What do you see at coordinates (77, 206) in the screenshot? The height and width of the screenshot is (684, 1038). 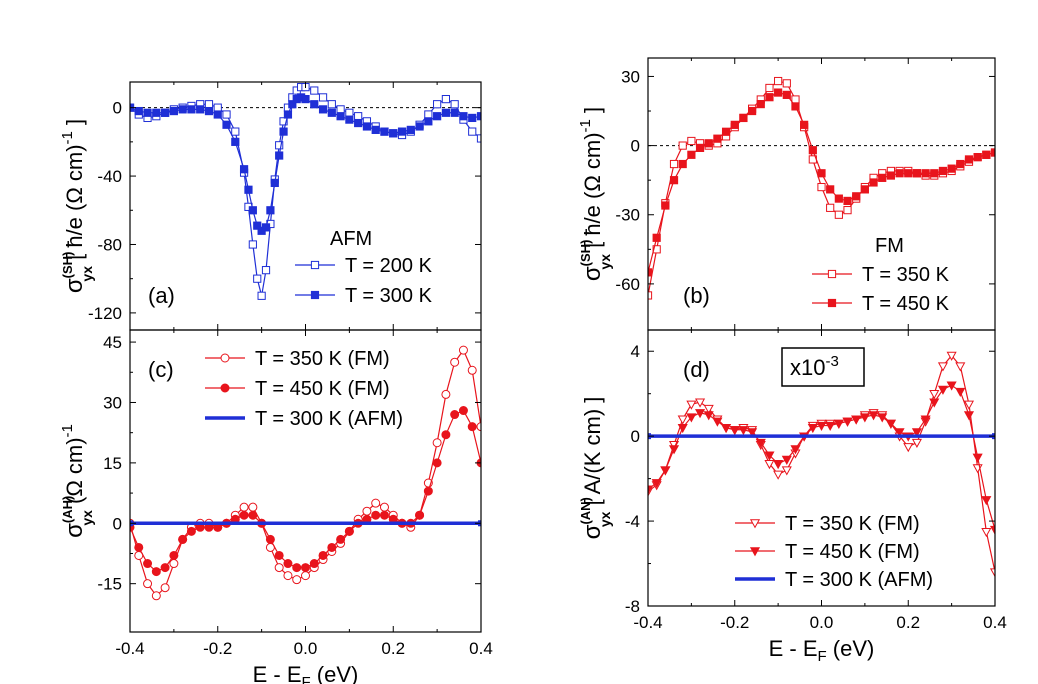 I see `y-axis-label: σ(SH) yx [ ħ/e (Ω cm)-1 ]` at bounding box center [77, 206].